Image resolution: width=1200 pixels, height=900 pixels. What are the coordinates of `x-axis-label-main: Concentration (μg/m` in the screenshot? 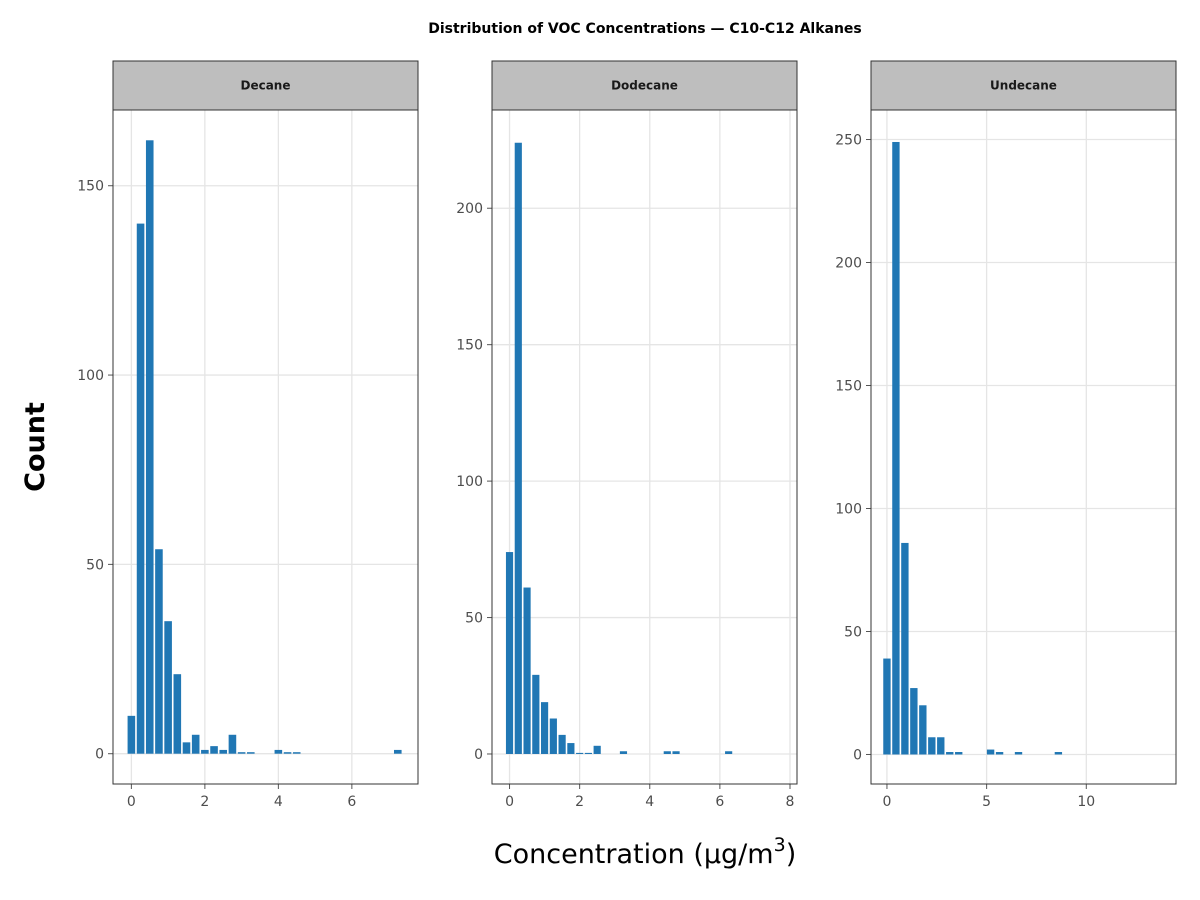 It's located at (634, 854).